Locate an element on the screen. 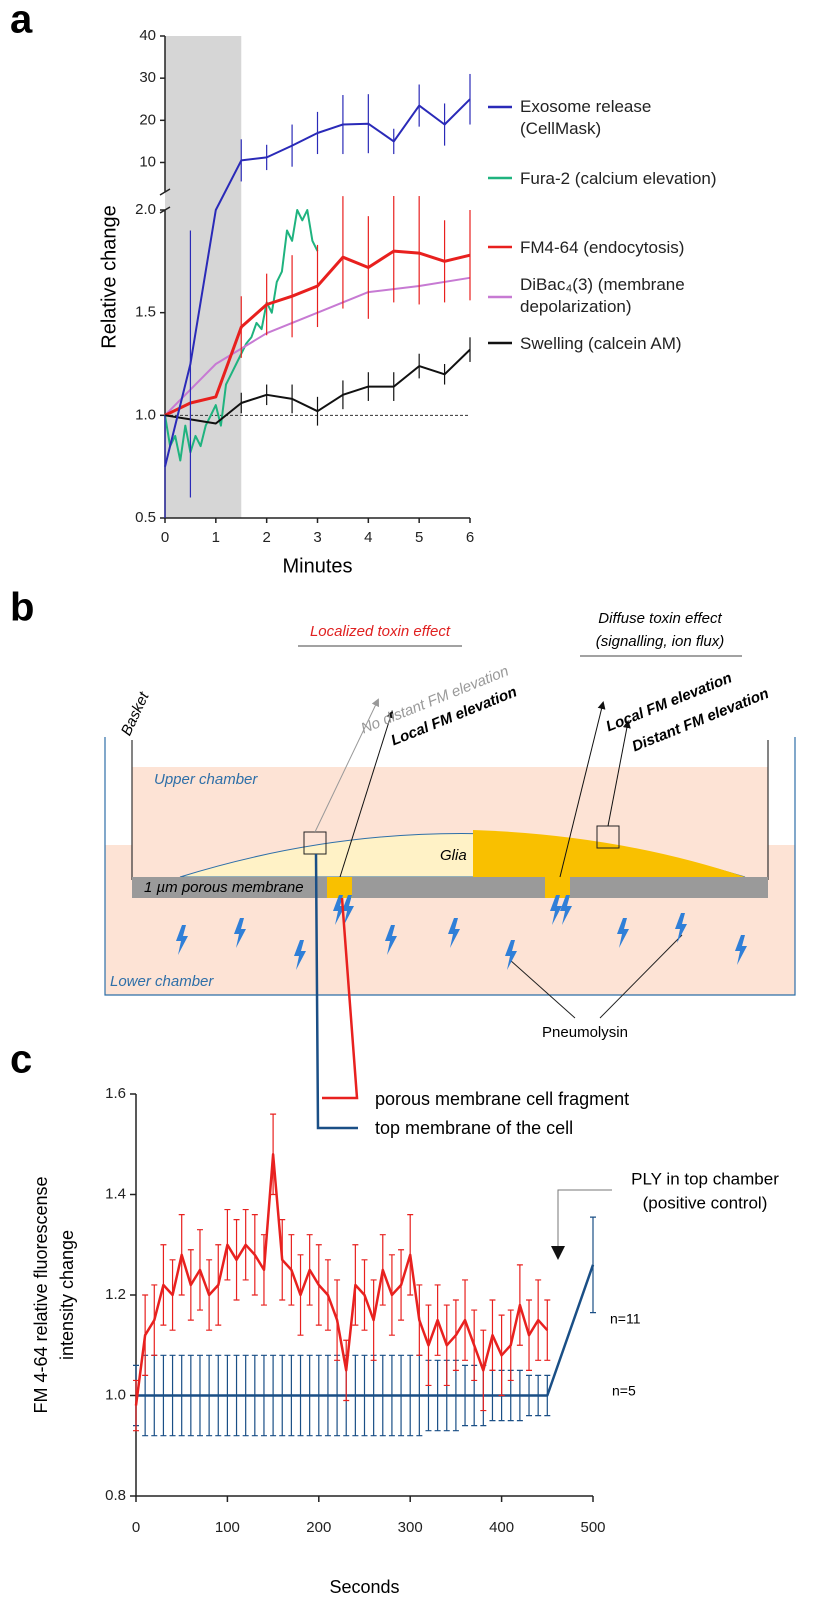 The width and height of the screenshot is (824, 1611). panel-label: c is located at coordinates (21, 1060).